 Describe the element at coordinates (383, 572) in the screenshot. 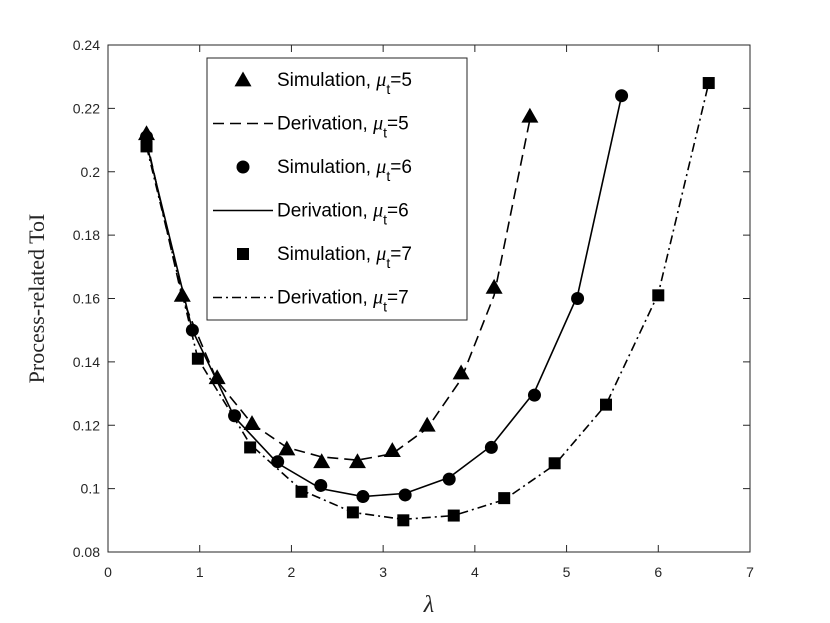

I see `x-tick-label: 3` at that location.